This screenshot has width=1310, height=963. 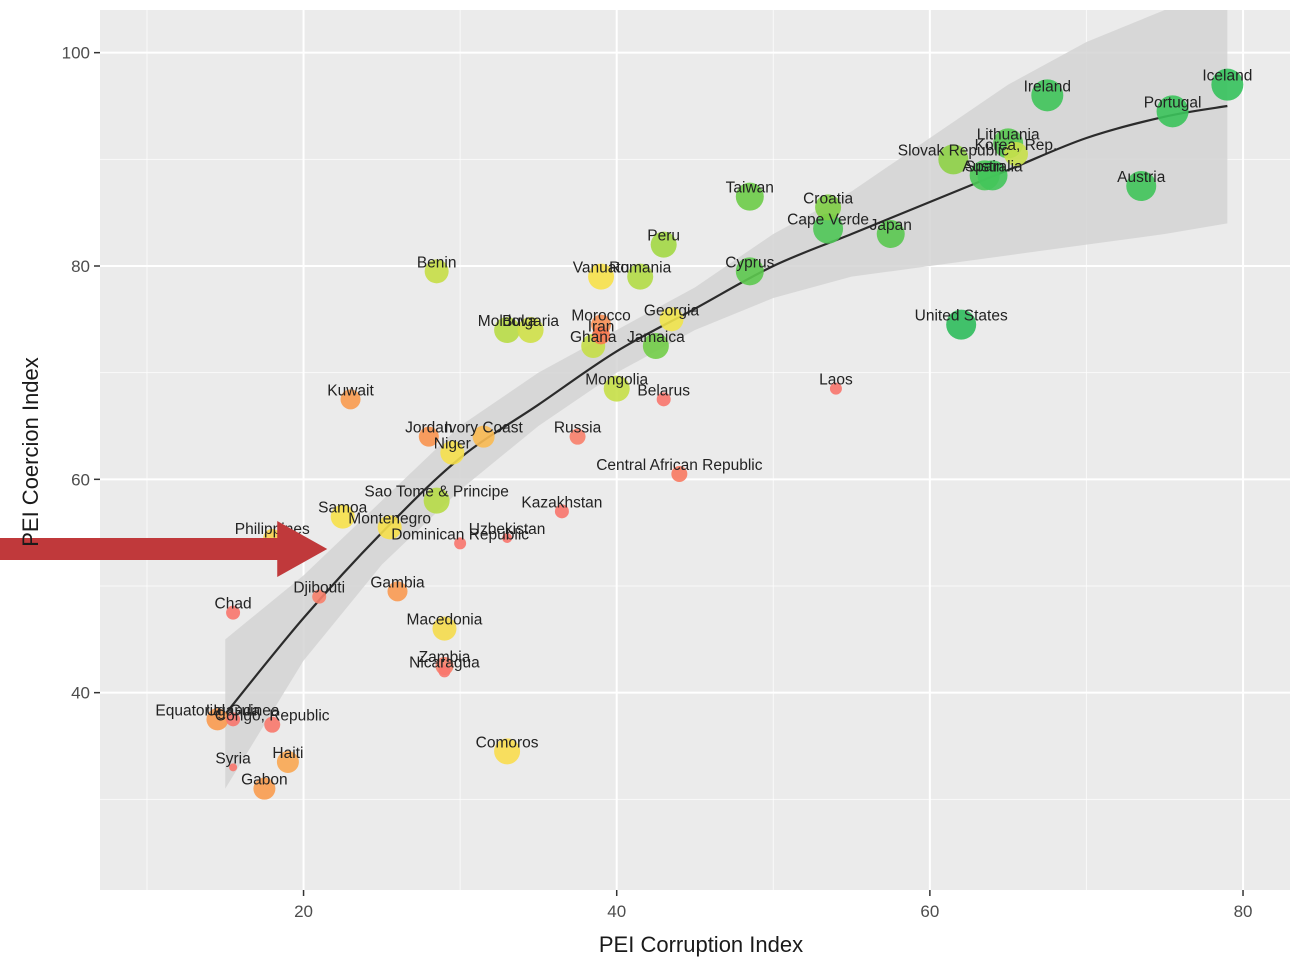 I want to click on point-label: Dominican Republic, so click(x=460, y=534).